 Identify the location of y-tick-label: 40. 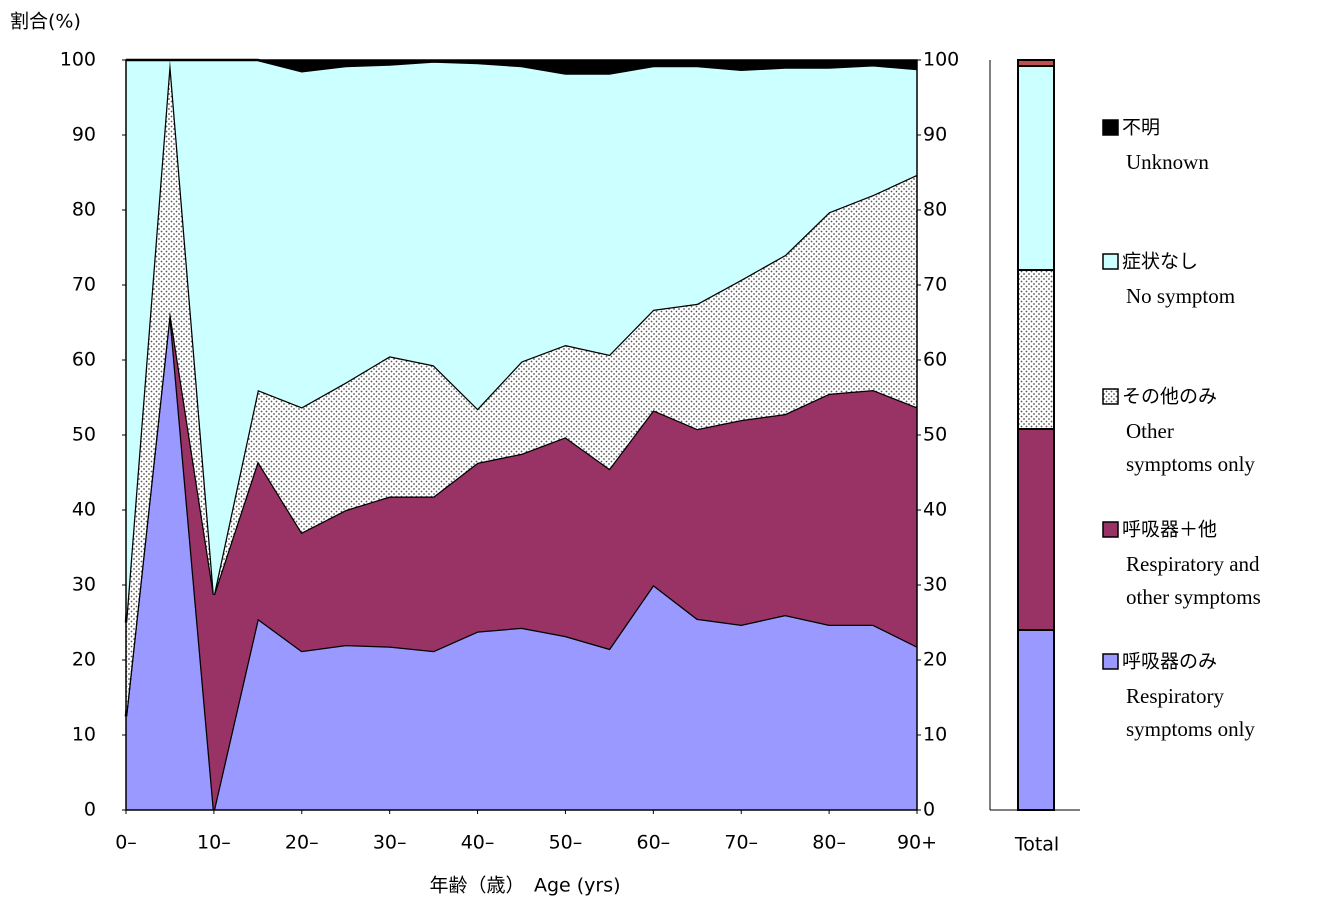
(84, 510).